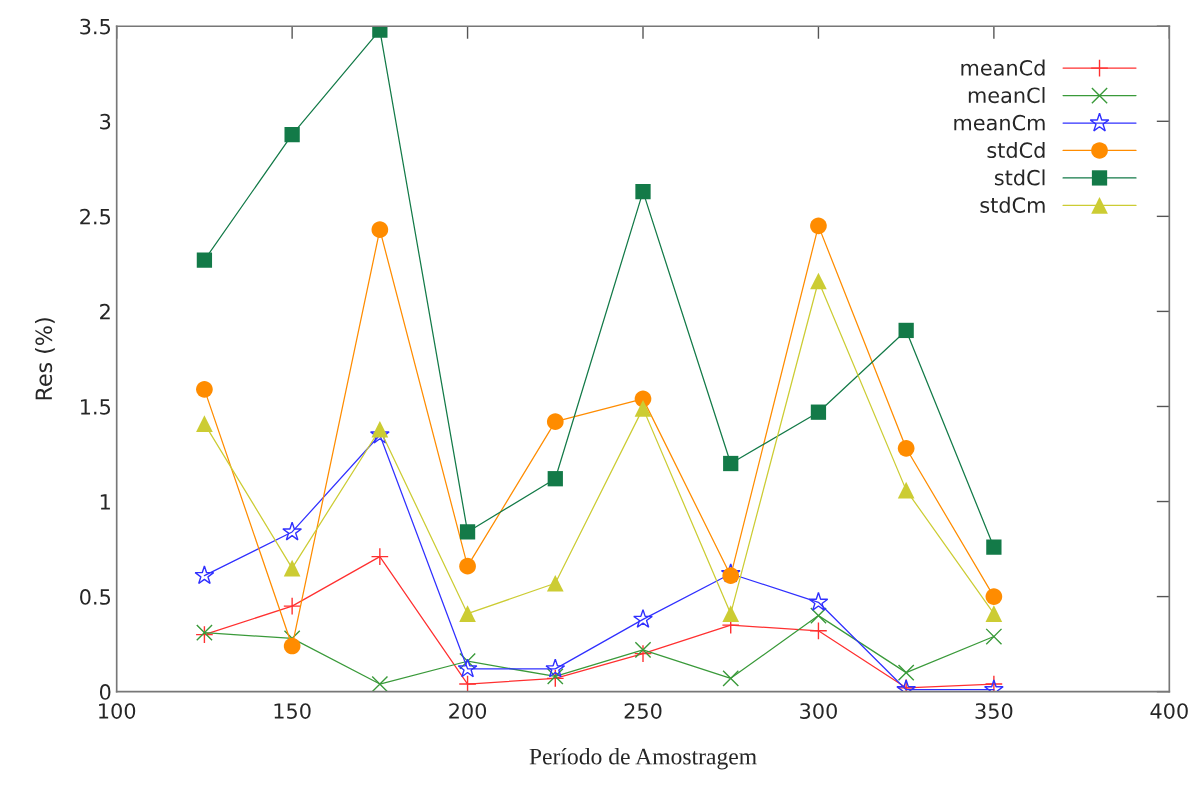 This screenshot has height=795, width=1203. I want to click on y-tick-label: 0.5, so click(95, 597).